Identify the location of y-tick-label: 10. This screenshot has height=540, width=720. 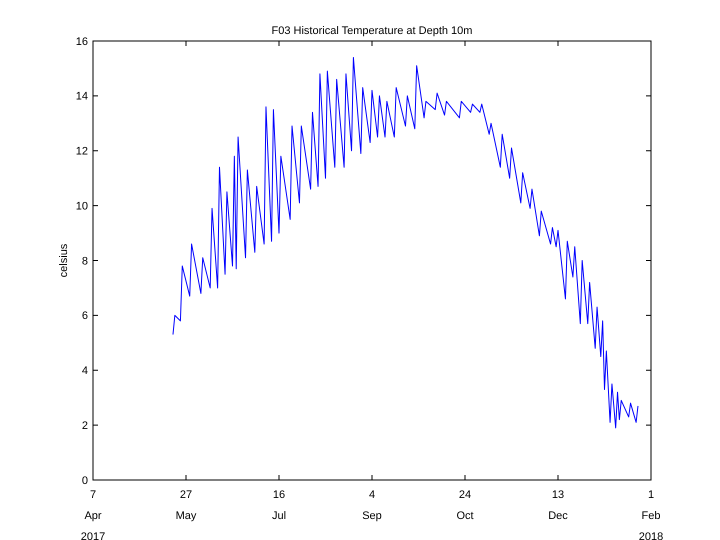
(82, 206).